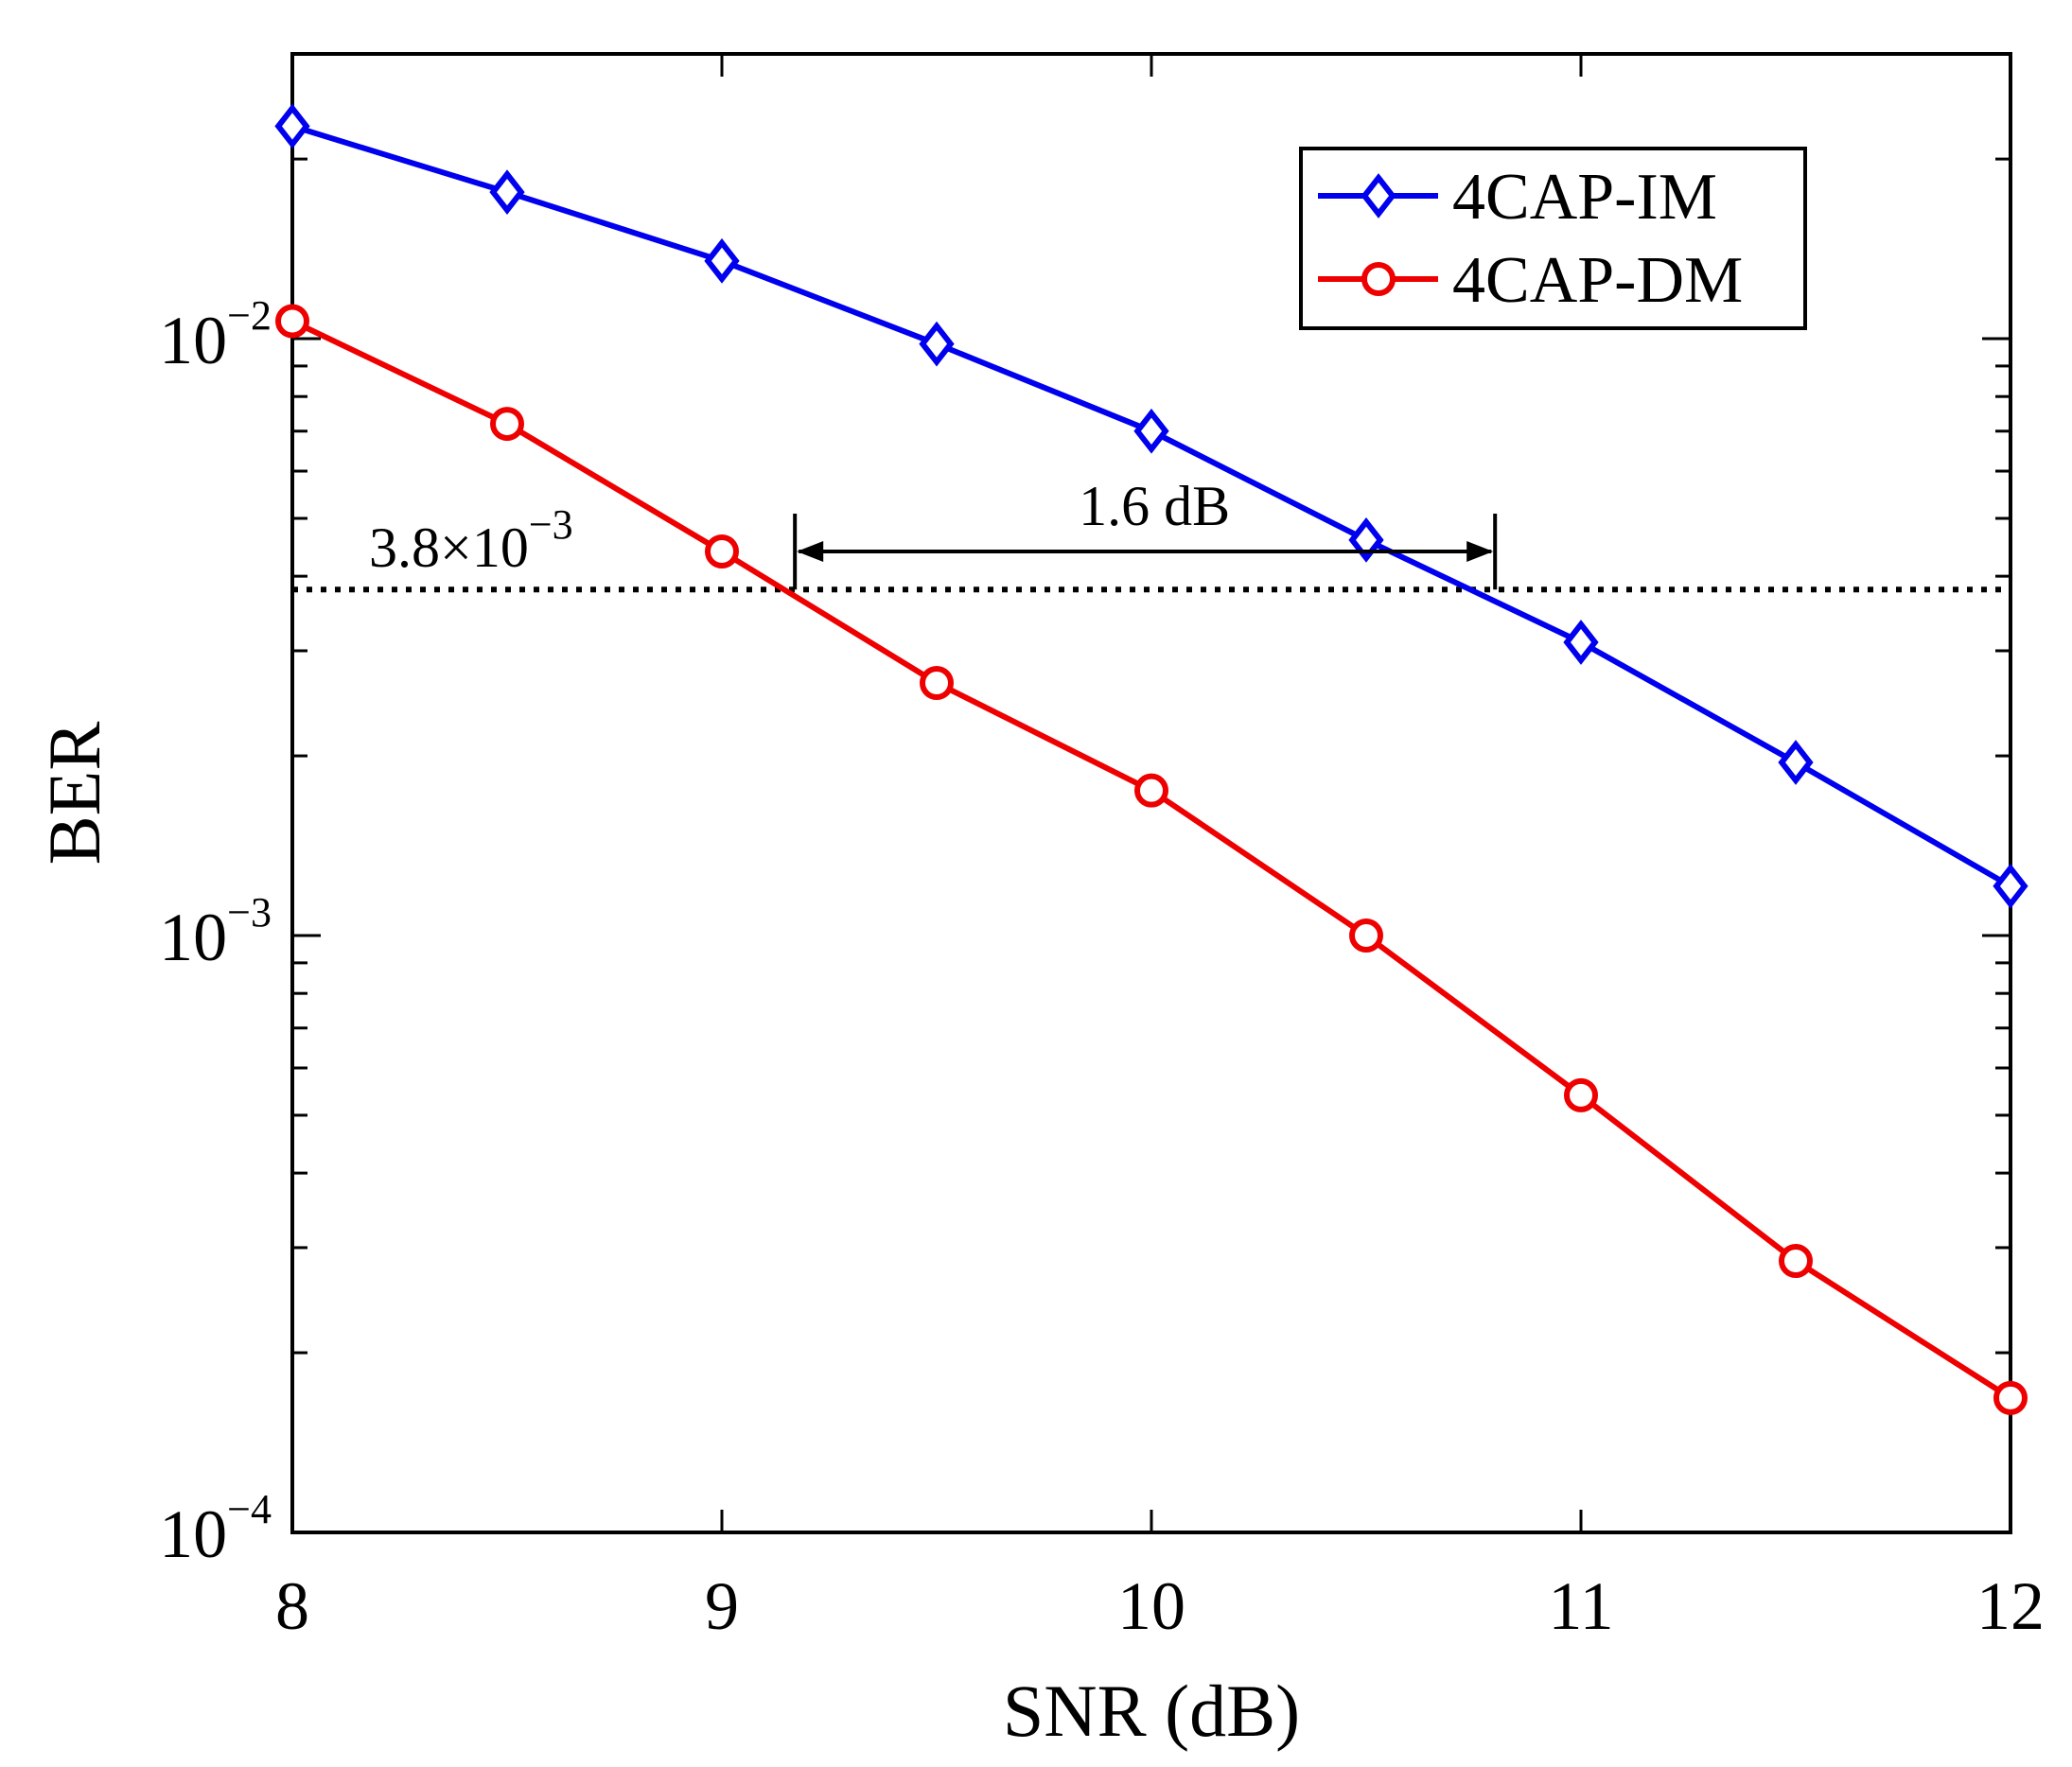 This screenshot has height=1767, width=2072. I want to click on x-tick-label: 9, so click(722, 1606).